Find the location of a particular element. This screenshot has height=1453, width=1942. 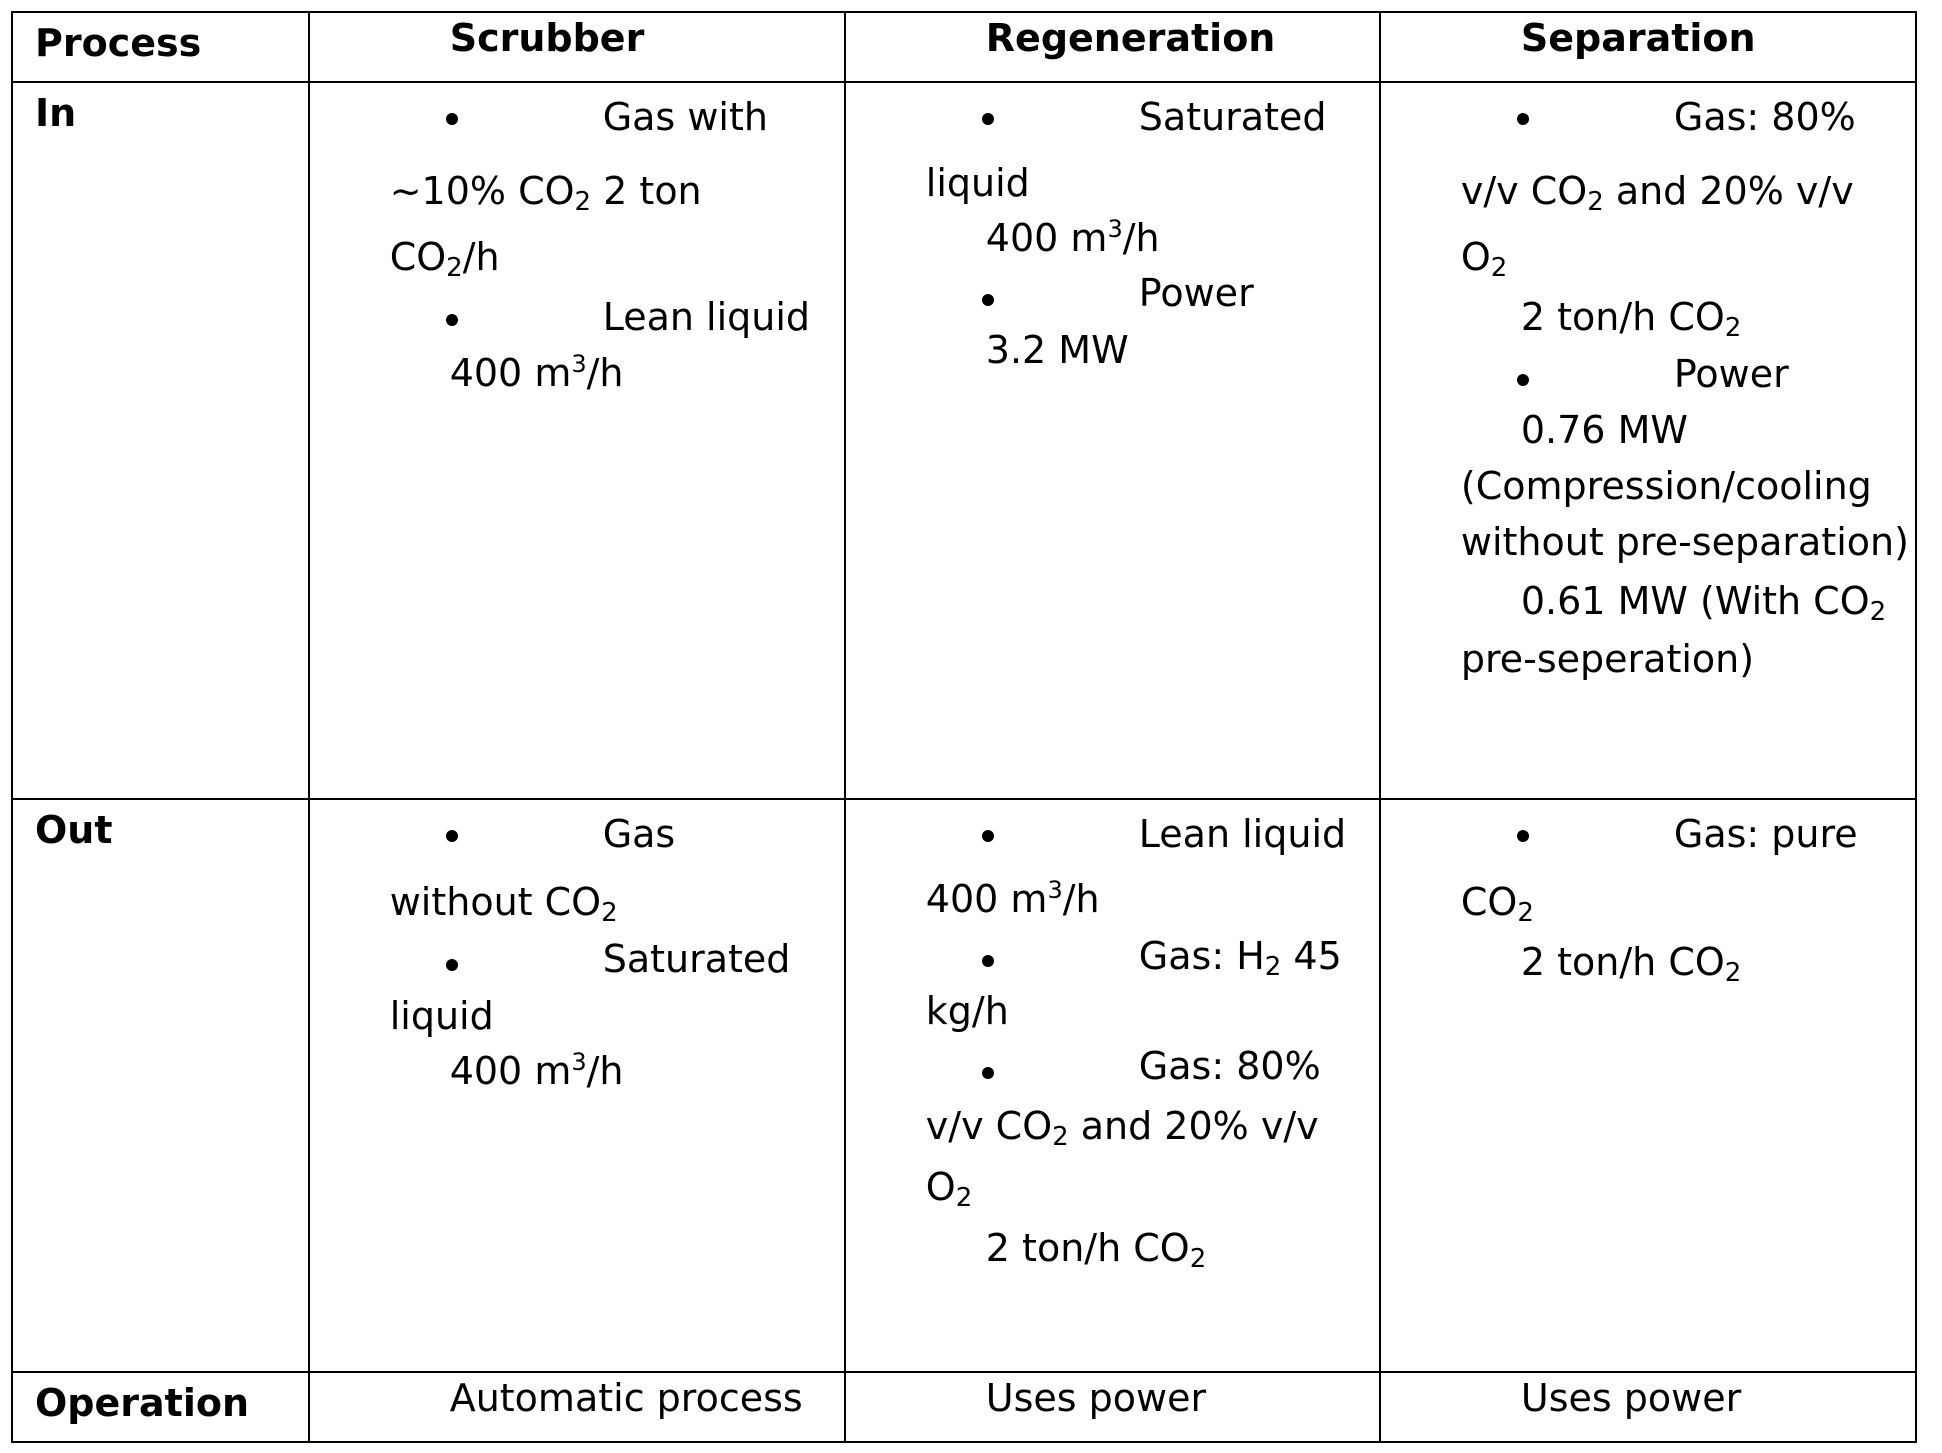

separation-in-item1-line4: 2 ton/h CO2 is located at coordinates (1631, 319).